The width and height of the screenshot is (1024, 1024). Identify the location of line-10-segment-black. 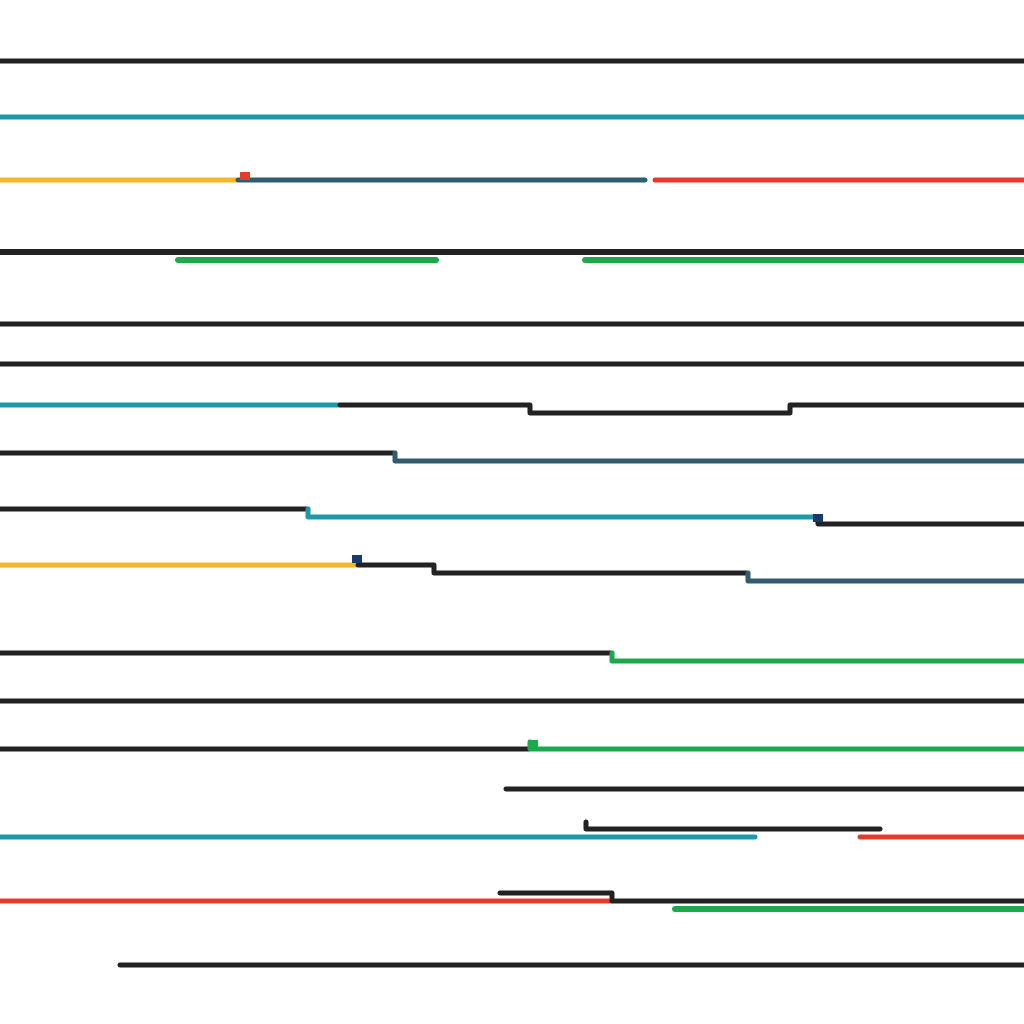
(553, 569).